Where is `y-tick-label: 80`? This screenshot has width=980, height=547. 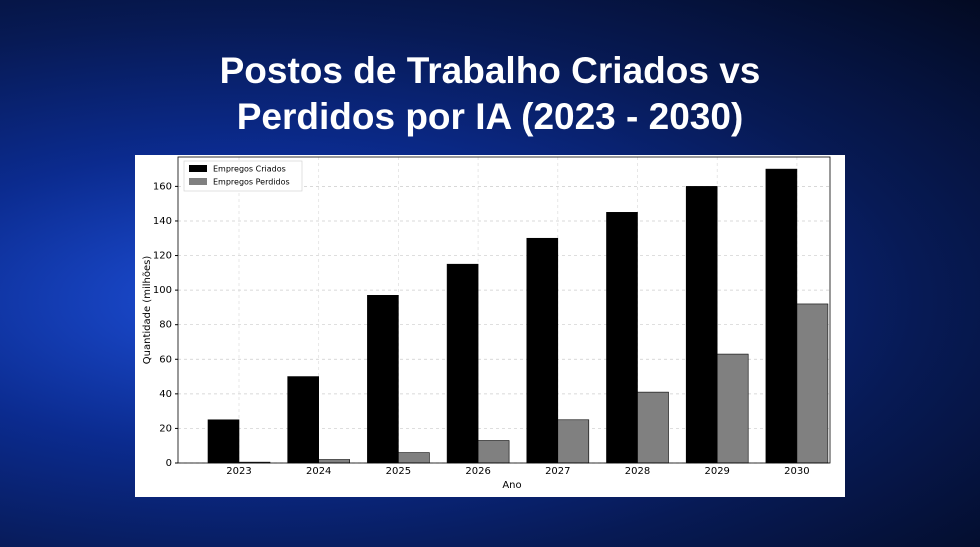
y-tick-label: 80 is located at coordinates (165, 325).